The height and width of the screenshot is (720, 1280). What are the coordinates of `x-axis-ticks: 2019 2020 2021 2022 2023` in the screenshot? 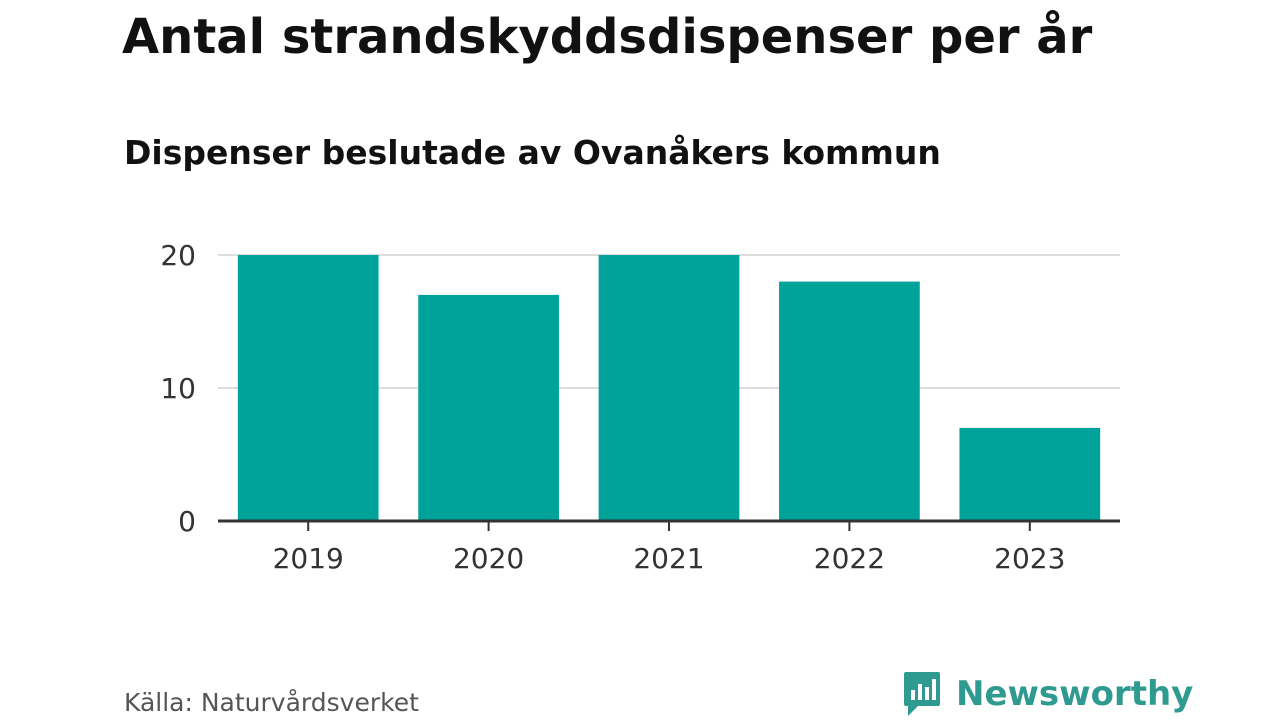 It's located at (669, 548).